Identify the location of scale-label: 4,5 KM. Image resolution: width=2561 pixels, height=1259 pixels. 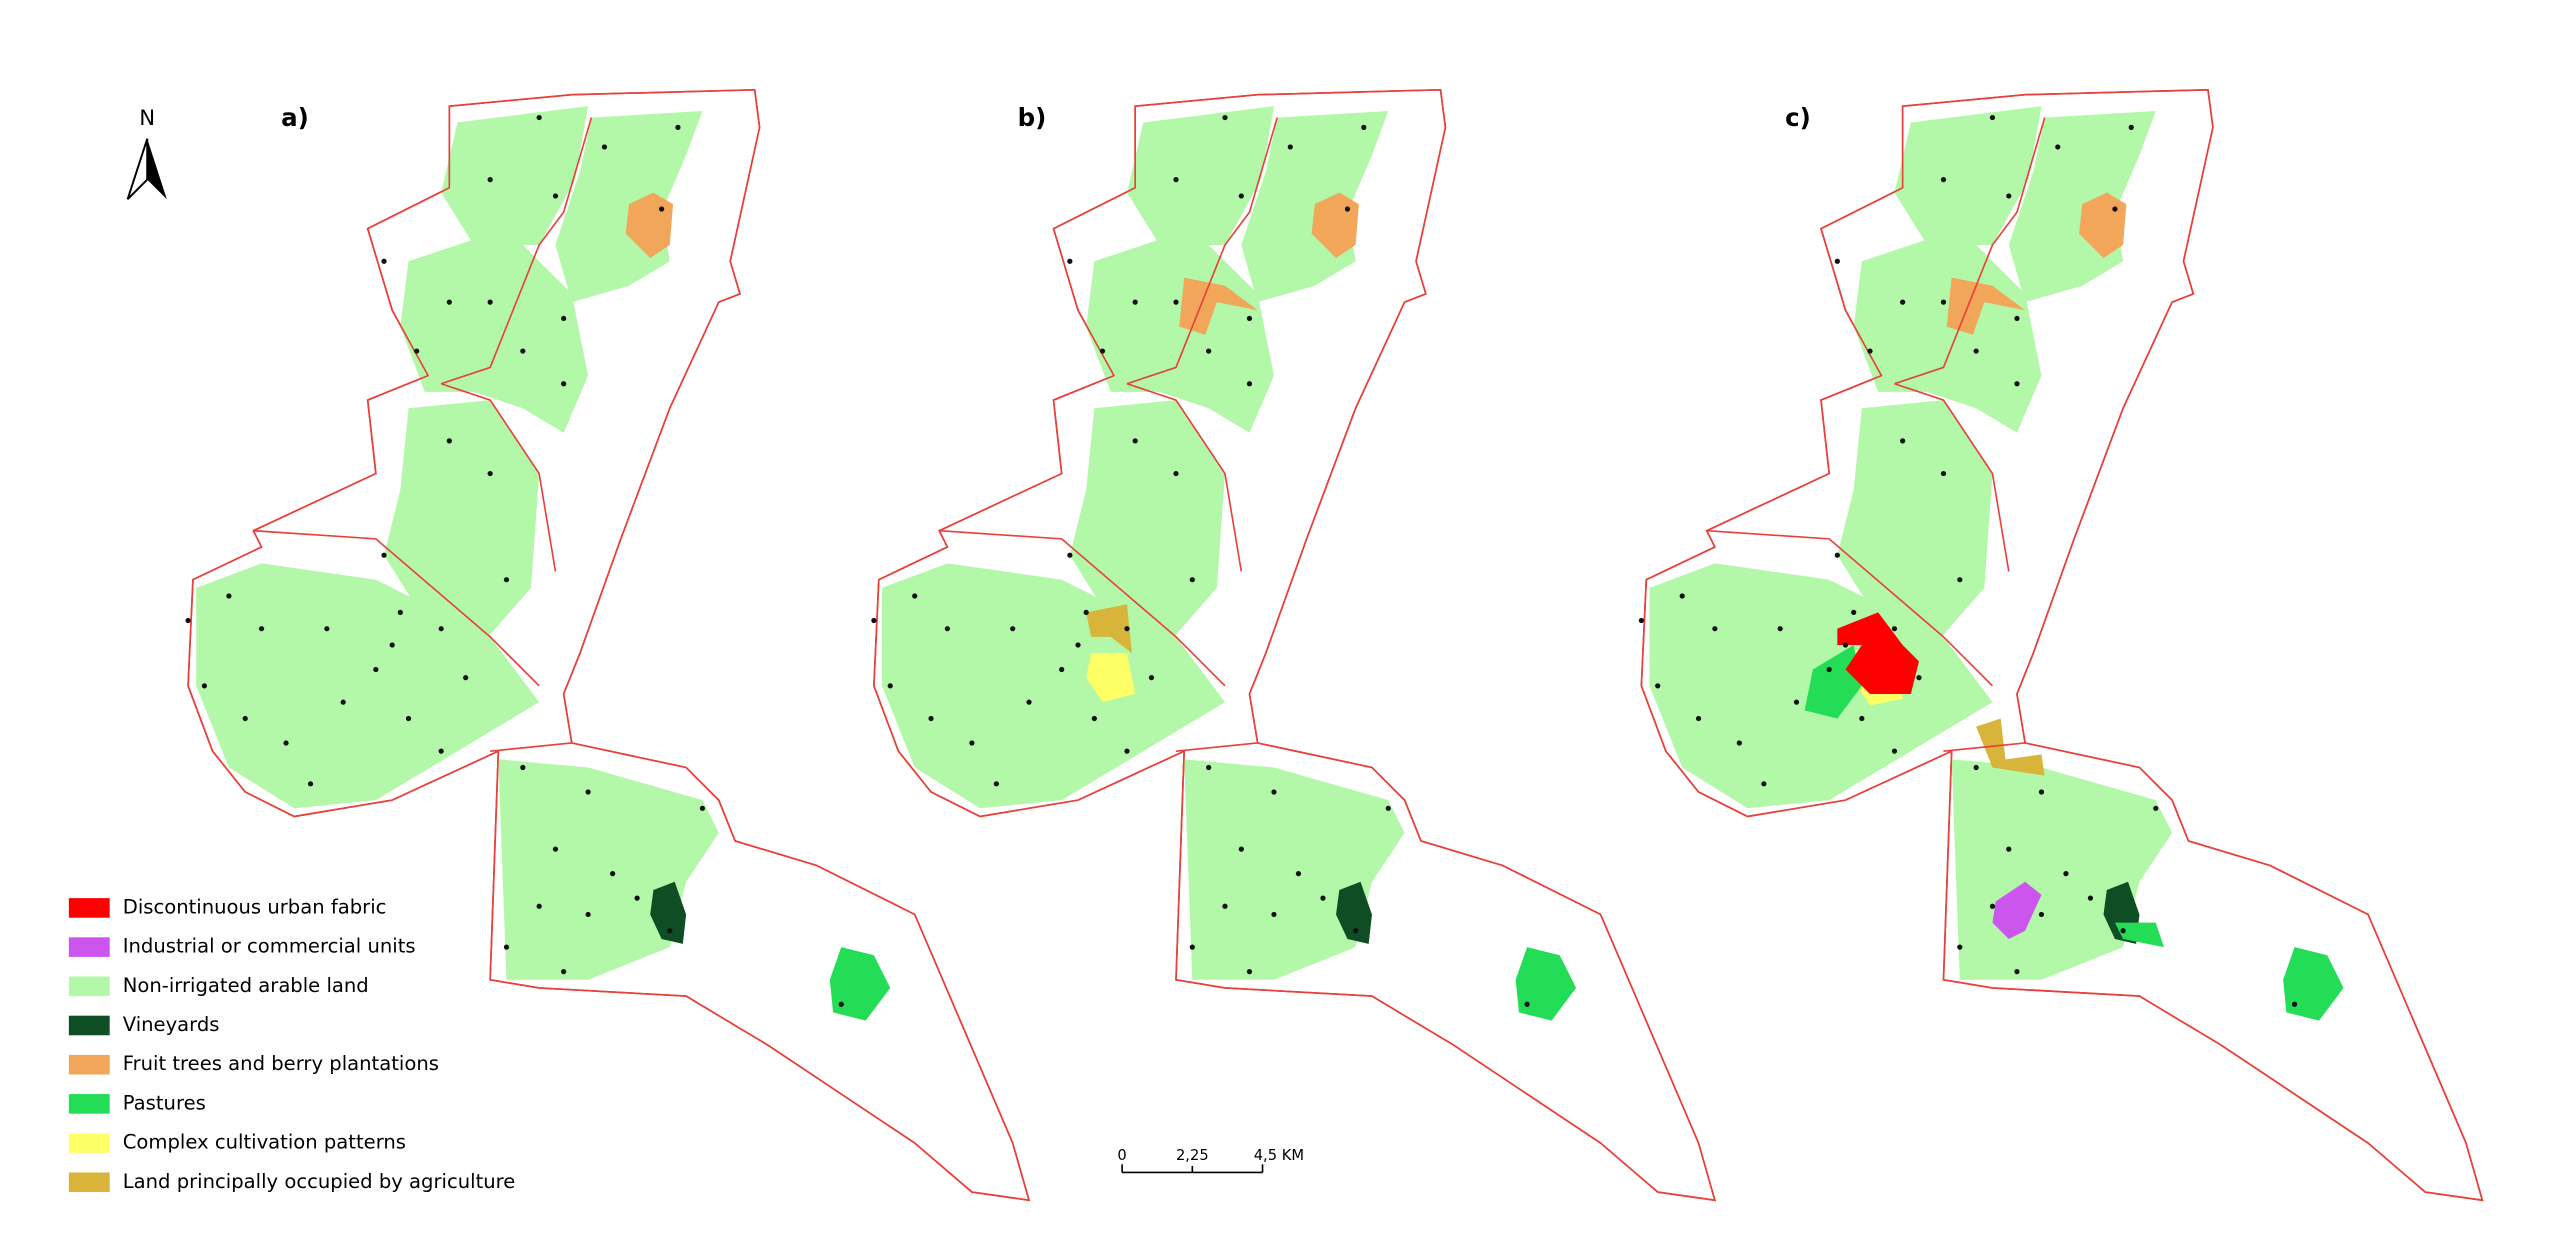
(1279, 1155).